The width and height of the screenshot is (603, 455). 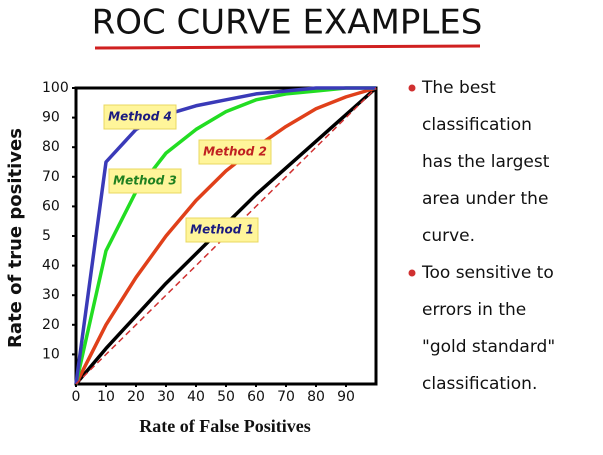 What do you see at coordinates (226, 397) in the screenshot?
I see `x-tick-label: 50` at bounding box center [226, 397].